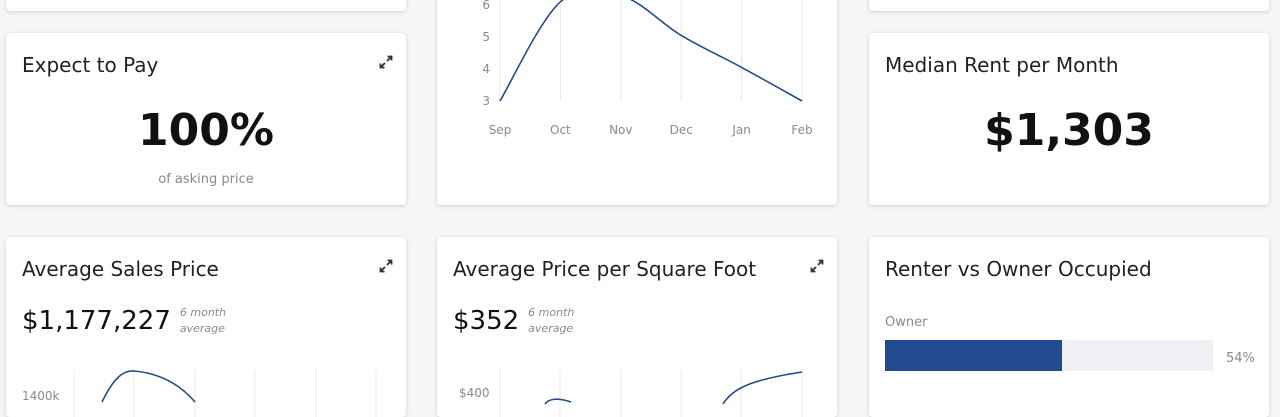  What do you see at coordinates (474, 393) in the screenshot?
I see `avg-price-sqft-y-tick: $400` at bounding box center [474, 393].